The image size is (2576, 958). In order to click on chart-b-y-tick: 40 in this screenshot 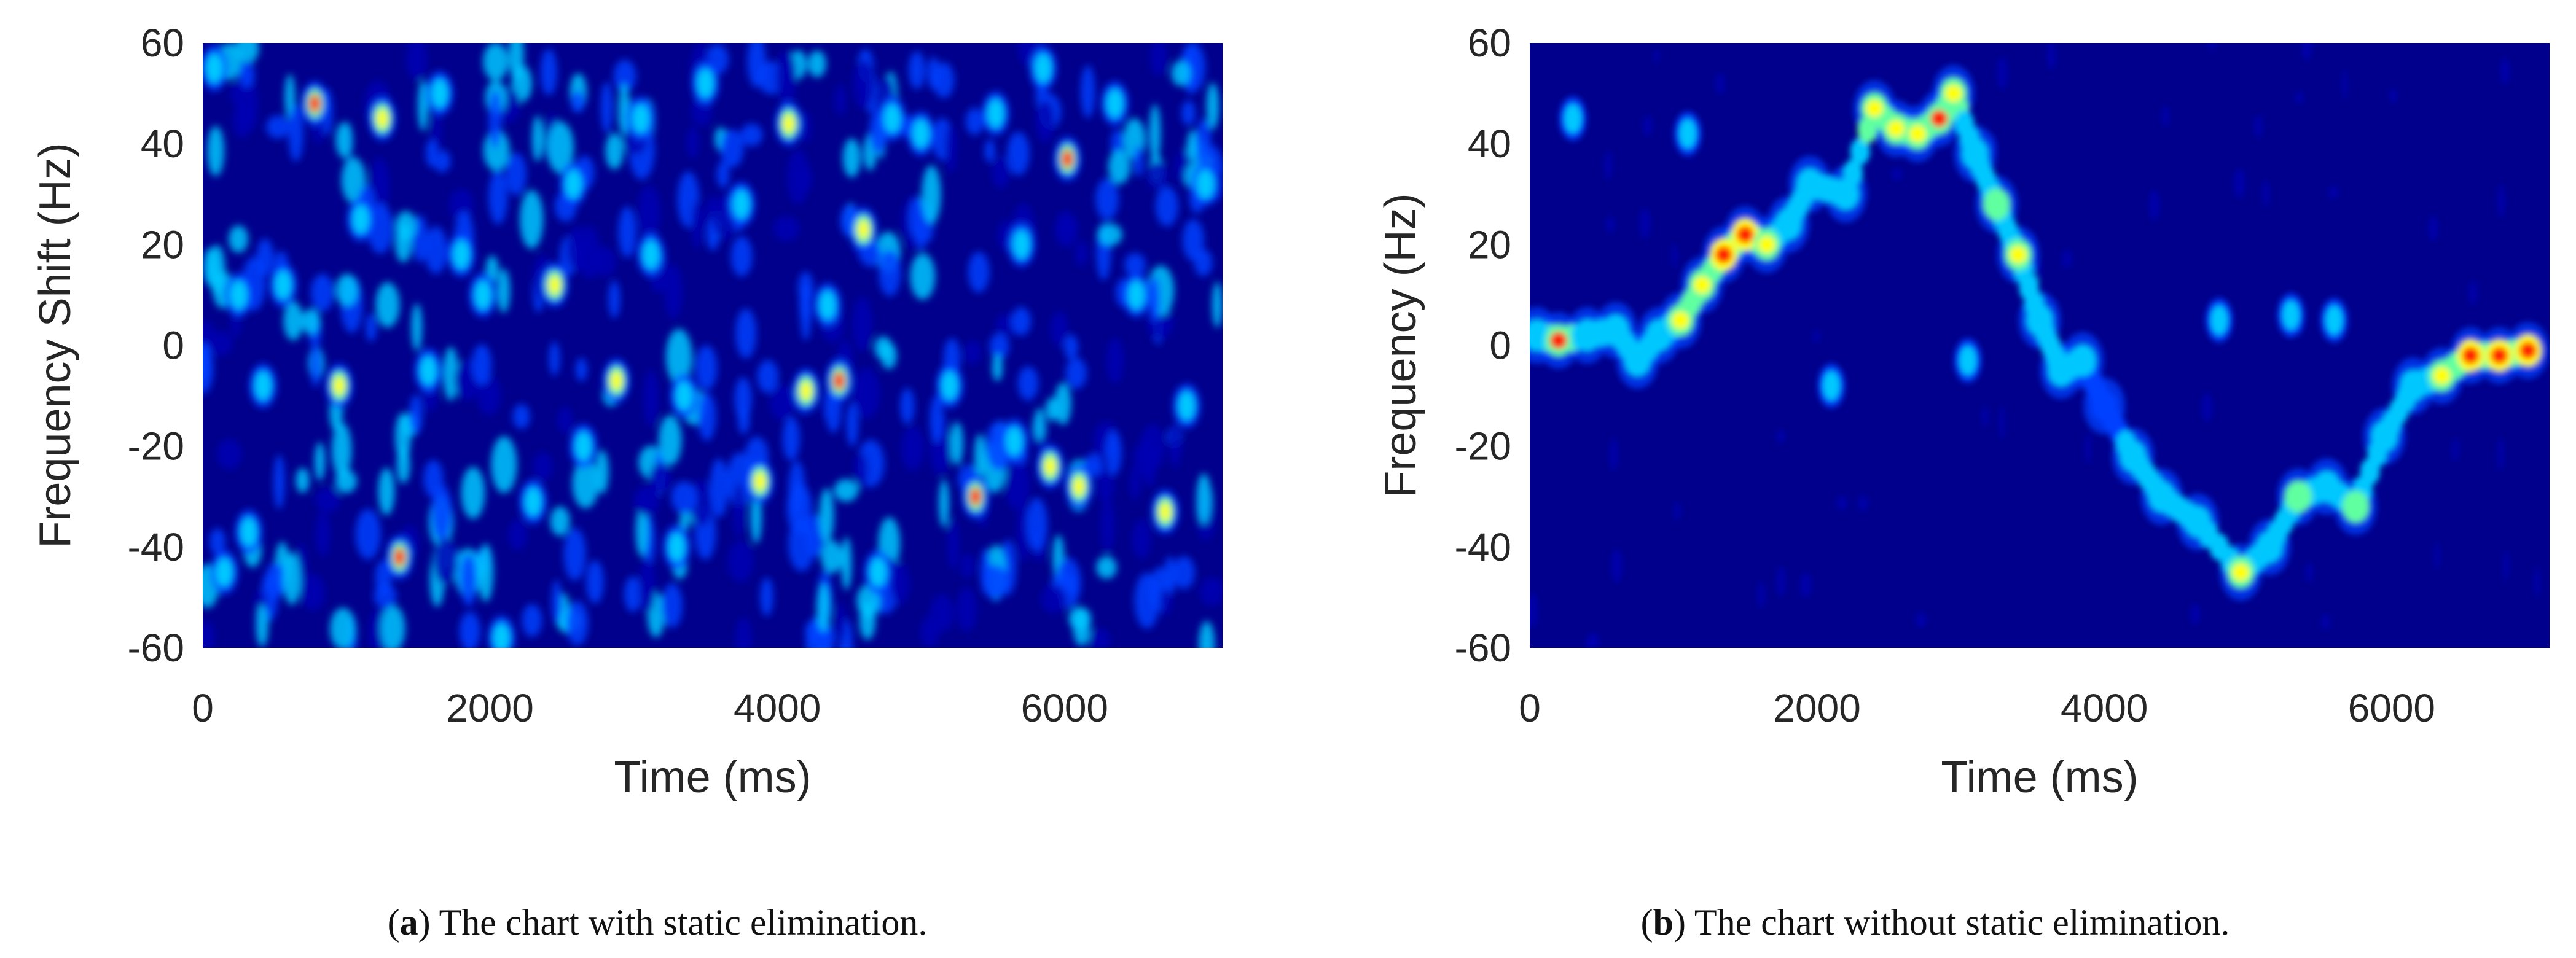, I will do `click(1489, 144)`.